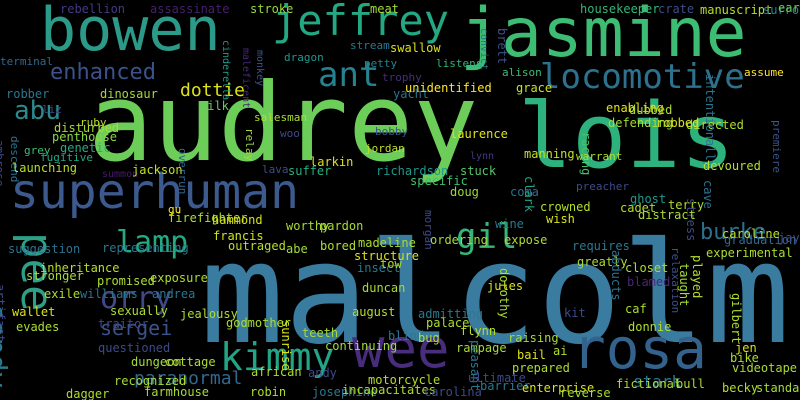 This screenshot has width=800, height=400. Describe the element at coordinates (502, 46) in the screenshot. I see `word-28: brett` at that location.